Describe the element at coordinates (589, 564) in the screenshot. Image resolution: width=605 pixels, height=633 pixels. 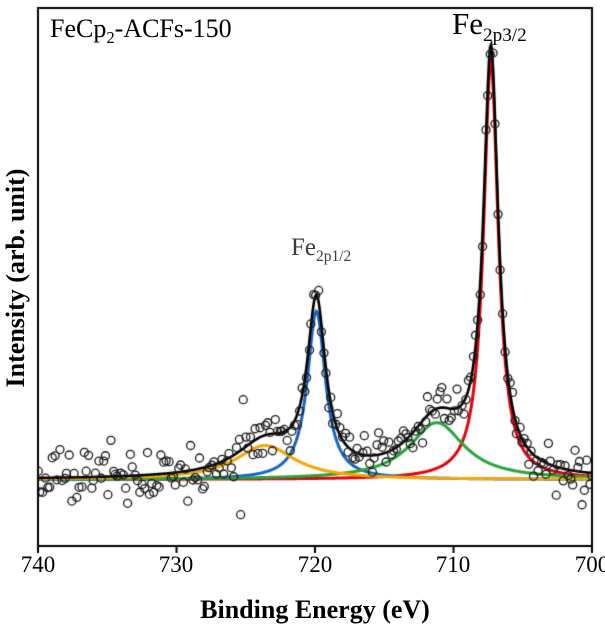
I see `x-tick-label-700: 700` at that location.